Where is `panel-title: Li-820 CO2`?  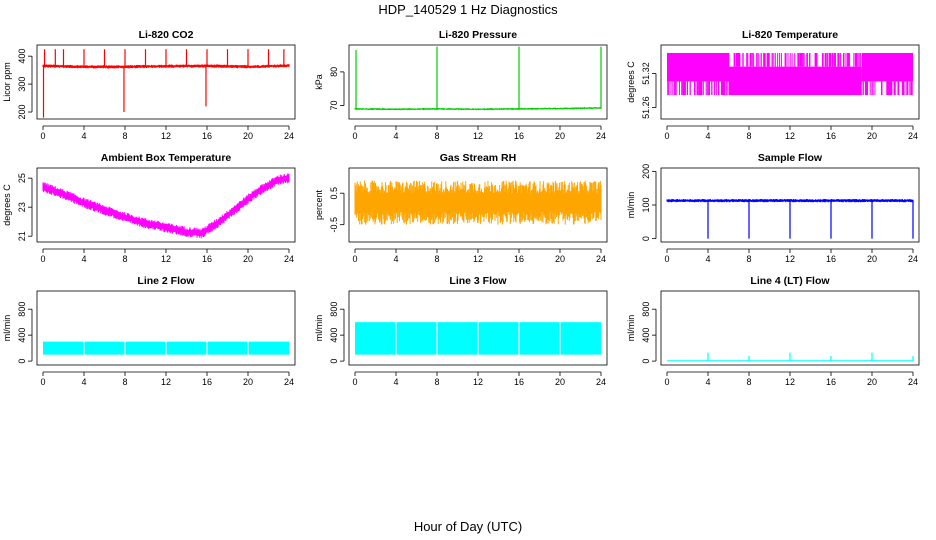 panel-title: Li-820 CO2 is located at coordinates (166, 35).